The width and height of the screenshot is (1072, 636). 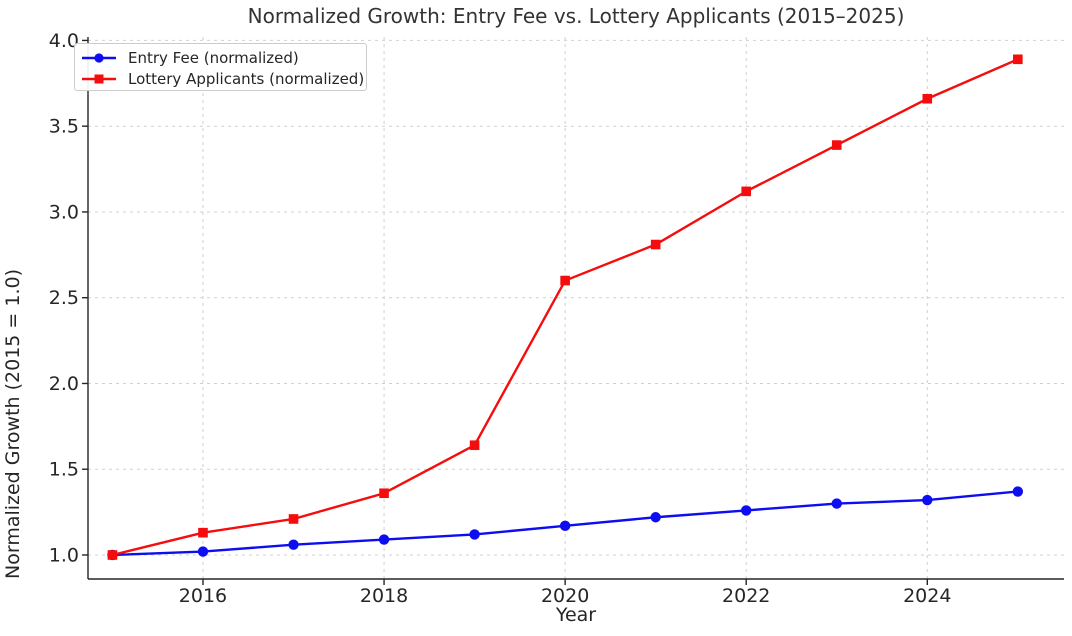 I want to click on legend-label-lottery-applicants: Lottery Applicants (normalized), so click(x=246, y=78).